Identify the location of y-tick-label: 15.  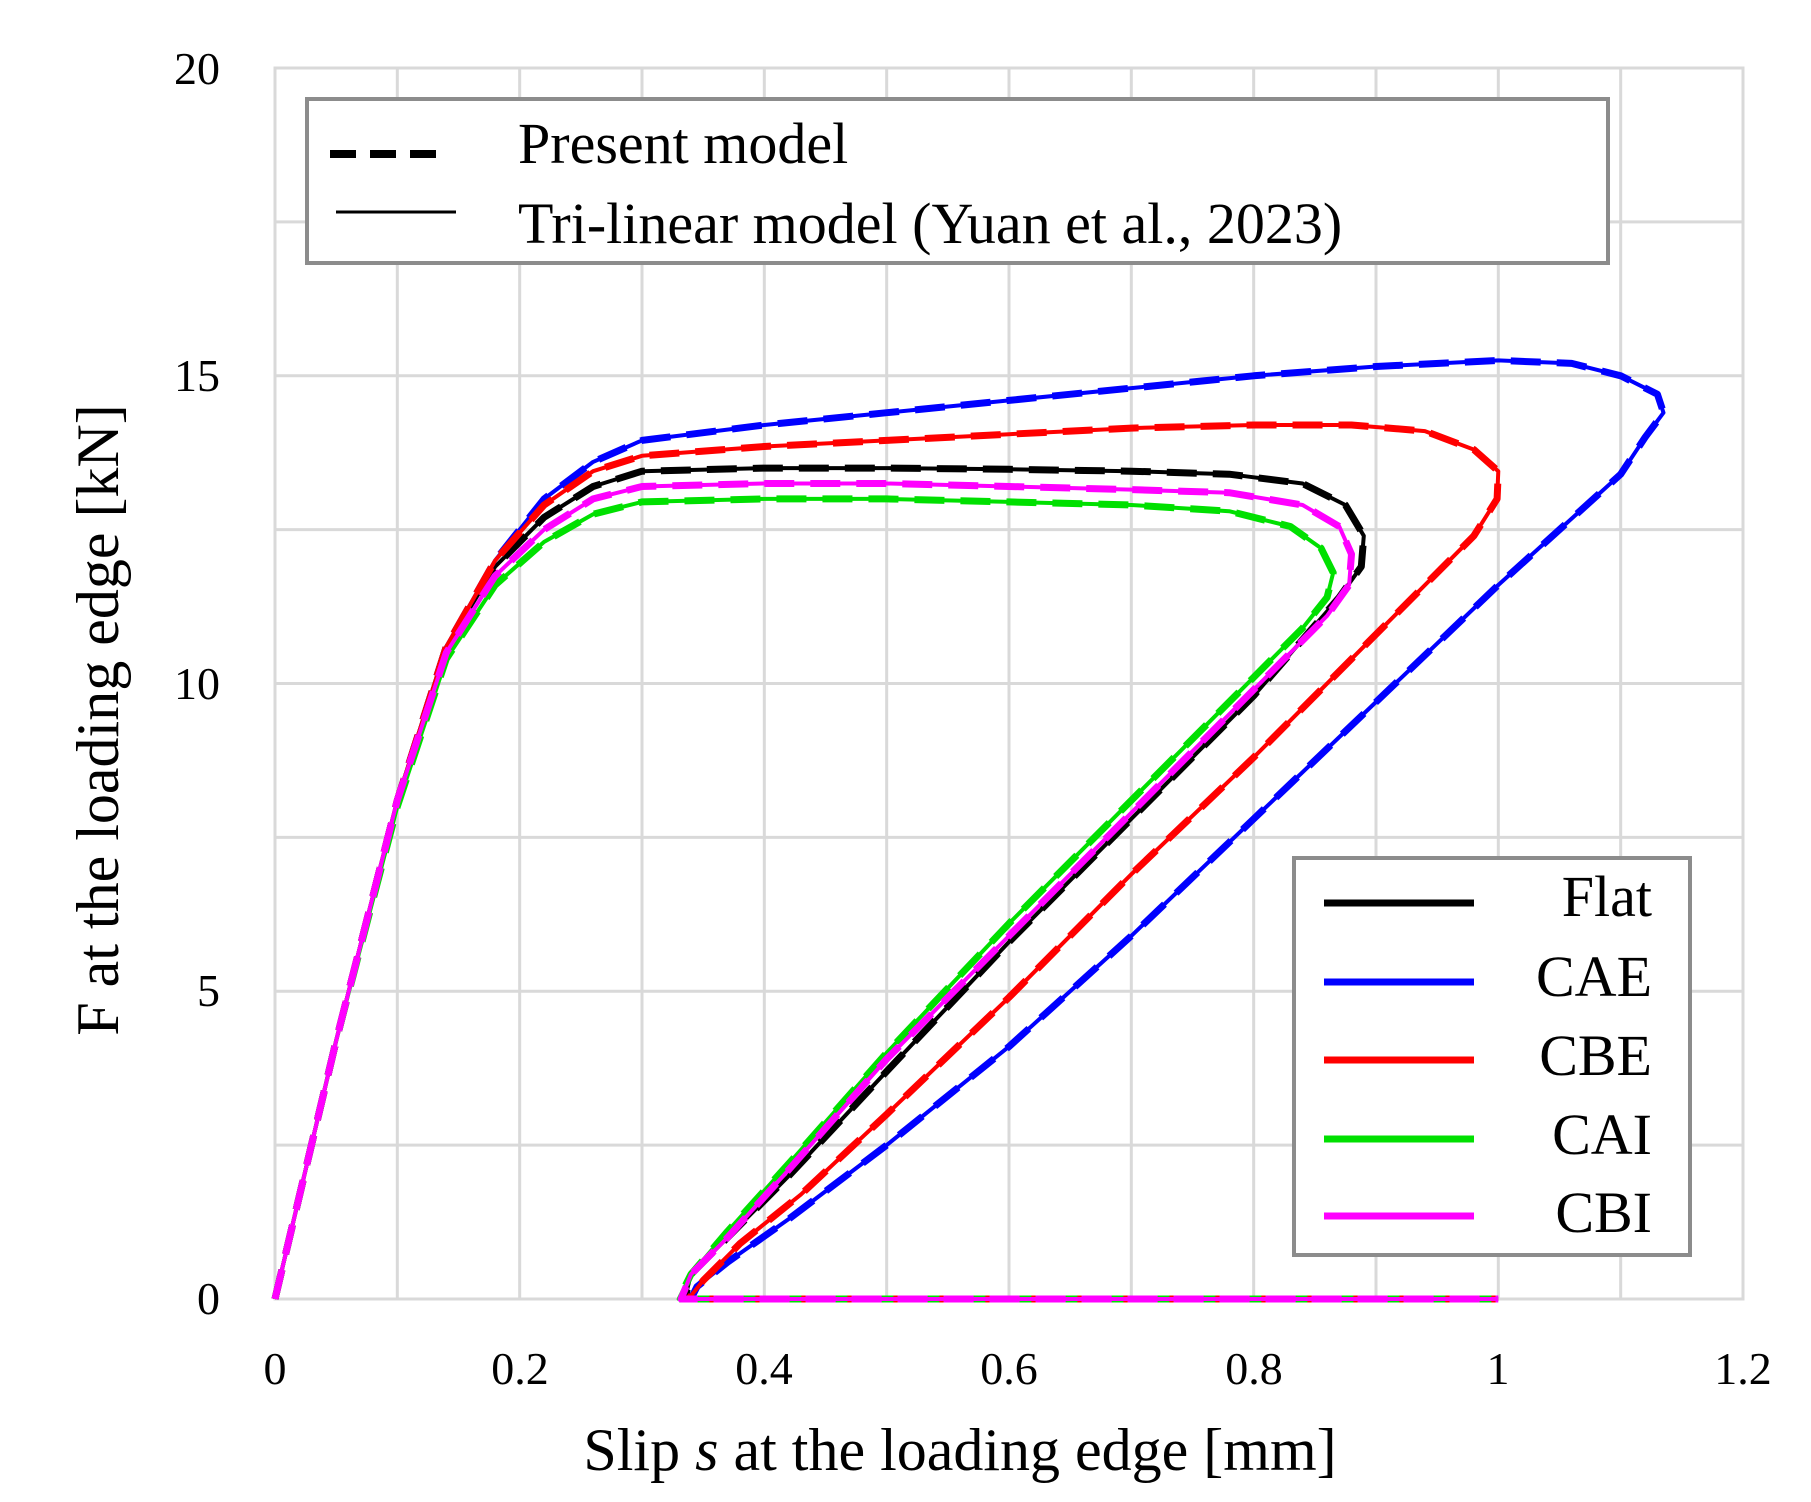
(197, 375).